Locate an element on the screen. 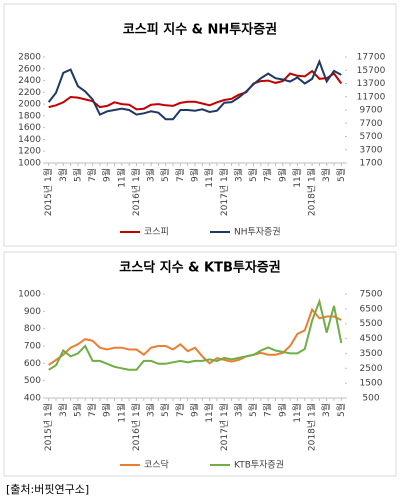 The height and width of the screenshot is (503, 402). y2-tick-label: 2500 is located at coordinates (371, 369).